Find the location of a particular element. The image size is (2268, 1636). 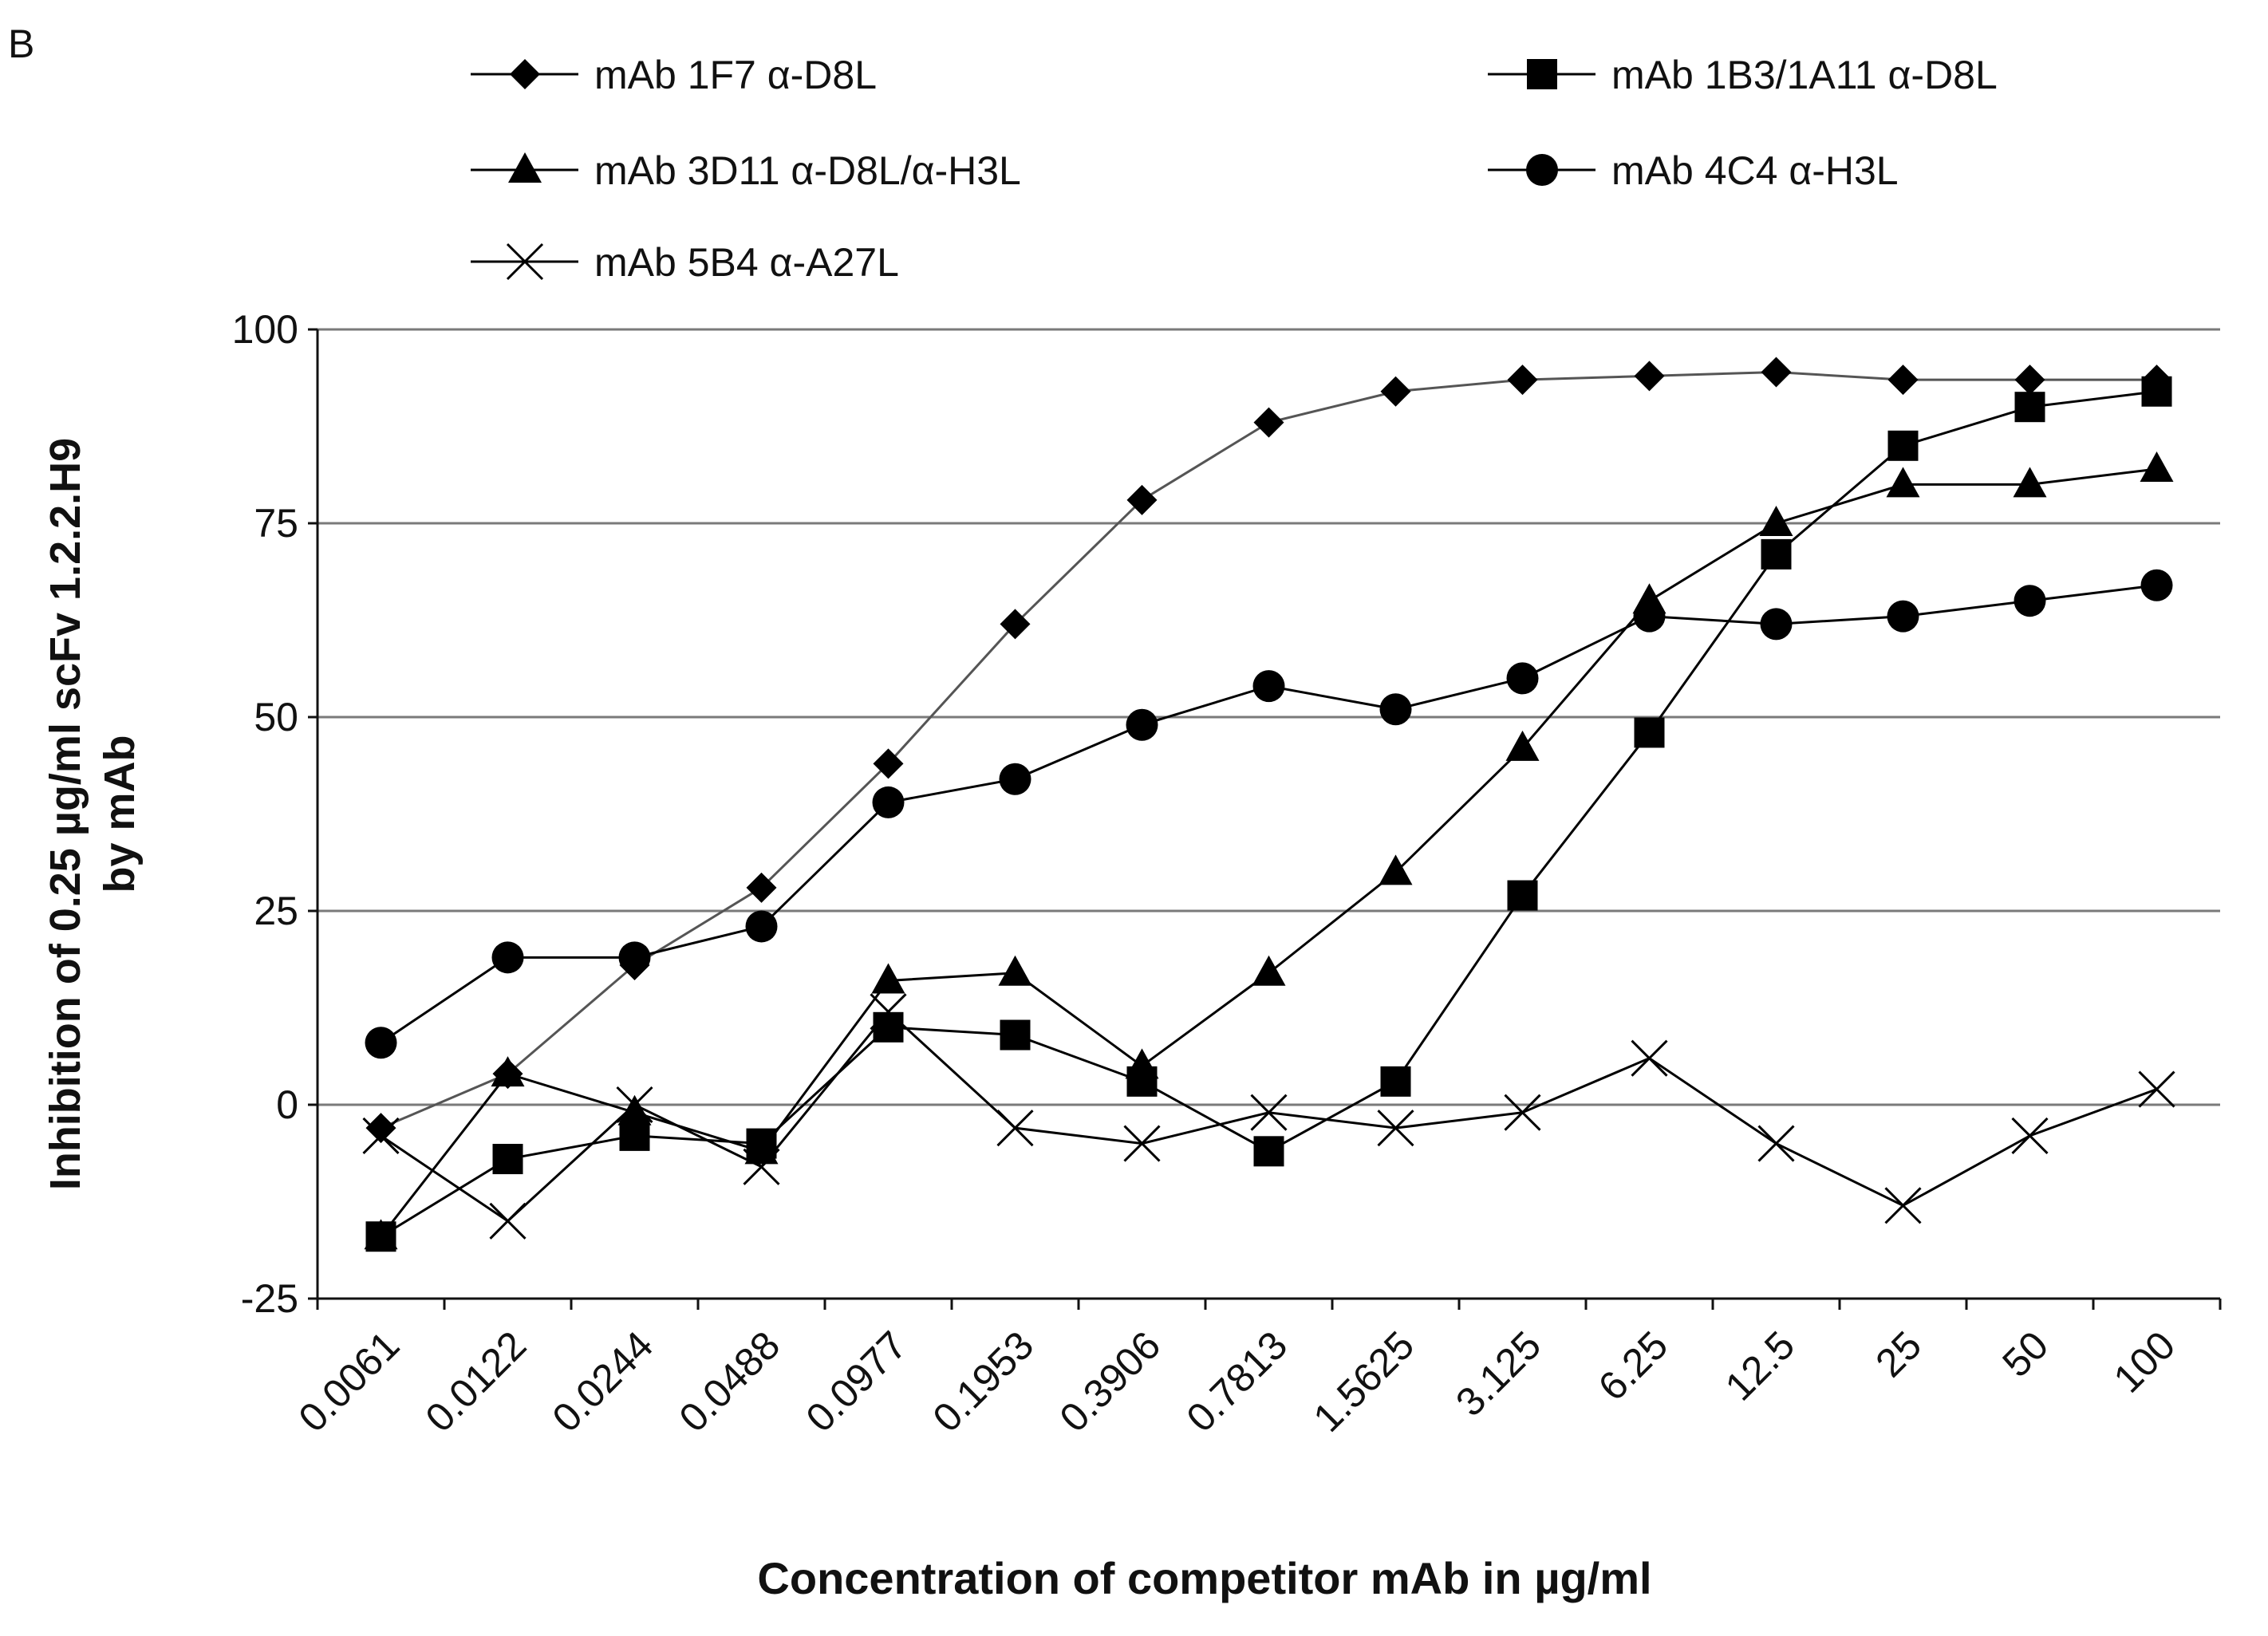

x-tick-label: 0.7813 is located at coordinates (1237, 1382).